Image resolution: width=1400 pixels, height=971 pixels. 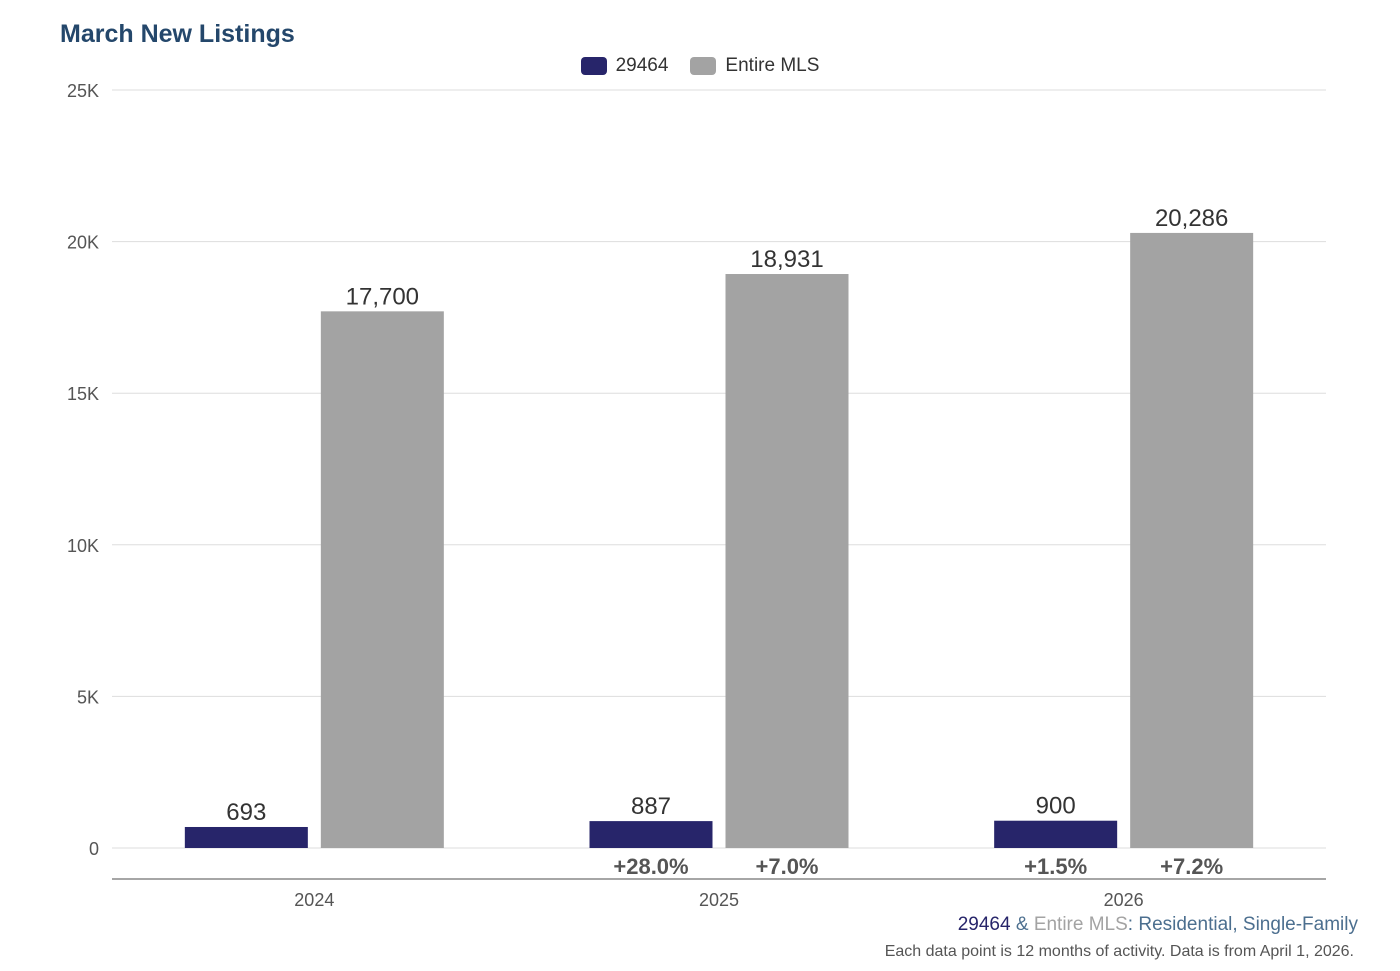 What do you see at coordinates (772, 65) in the screenshot?
I see `legend-label-entire-mls: Entire MLS` at bounding box center [772, 65].